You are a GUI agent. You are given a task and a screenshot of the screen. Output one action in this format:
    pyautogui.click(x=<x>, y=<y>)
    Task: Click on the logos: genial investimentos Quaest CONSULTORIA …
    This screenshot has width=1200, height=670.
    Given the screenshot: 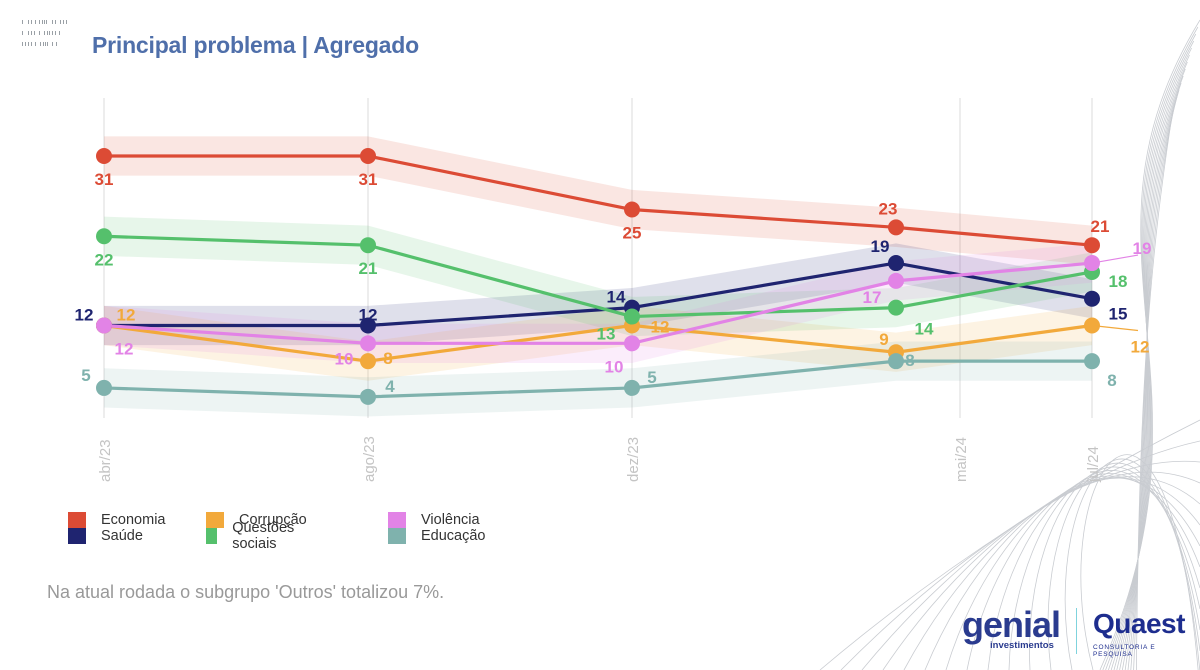 What is the action you would take?
    pyautogui.click(x=1075, y=630)
    